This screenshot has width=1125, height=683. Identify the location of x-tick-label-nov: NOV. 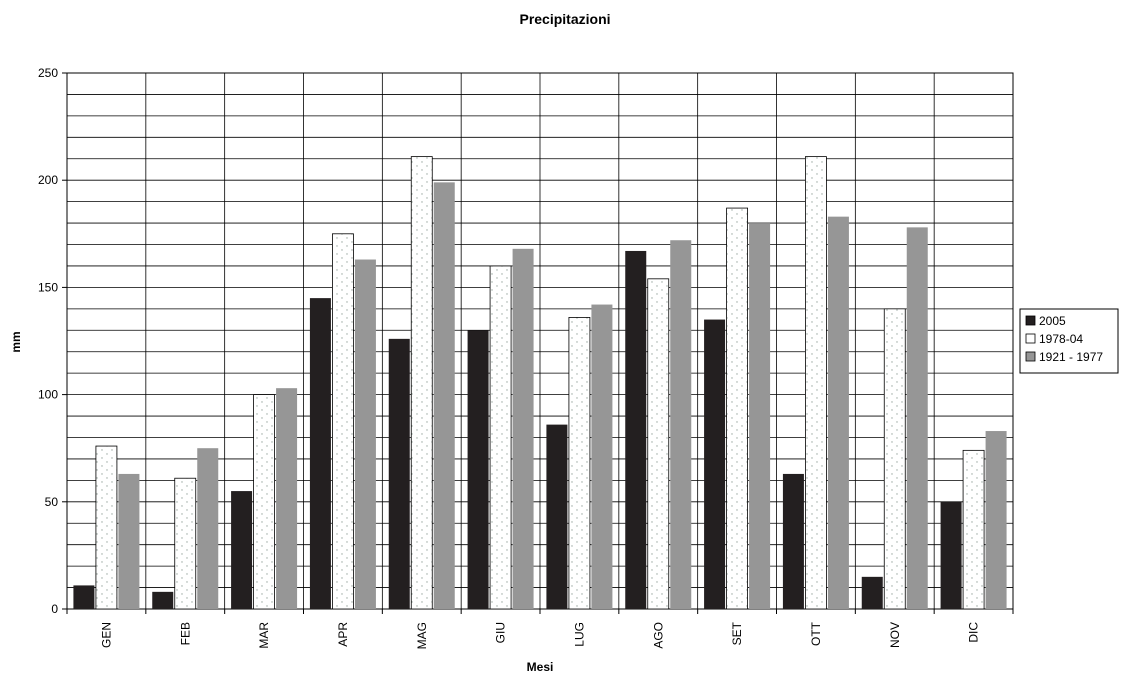
(895, 635).